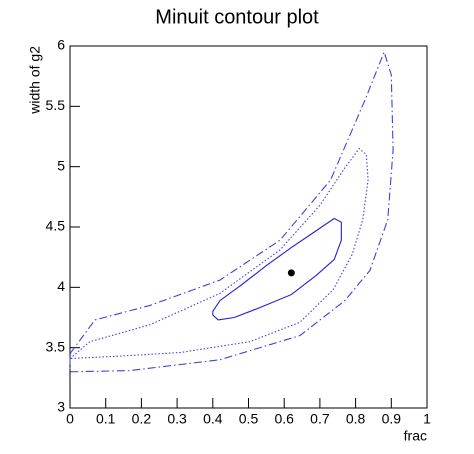 The height and width of the screenshot is (454, 474). What do you see at coordinates (61, 286) in the screenshot?
I see `y-tick-label: 4` at bounding box center [61, 286].